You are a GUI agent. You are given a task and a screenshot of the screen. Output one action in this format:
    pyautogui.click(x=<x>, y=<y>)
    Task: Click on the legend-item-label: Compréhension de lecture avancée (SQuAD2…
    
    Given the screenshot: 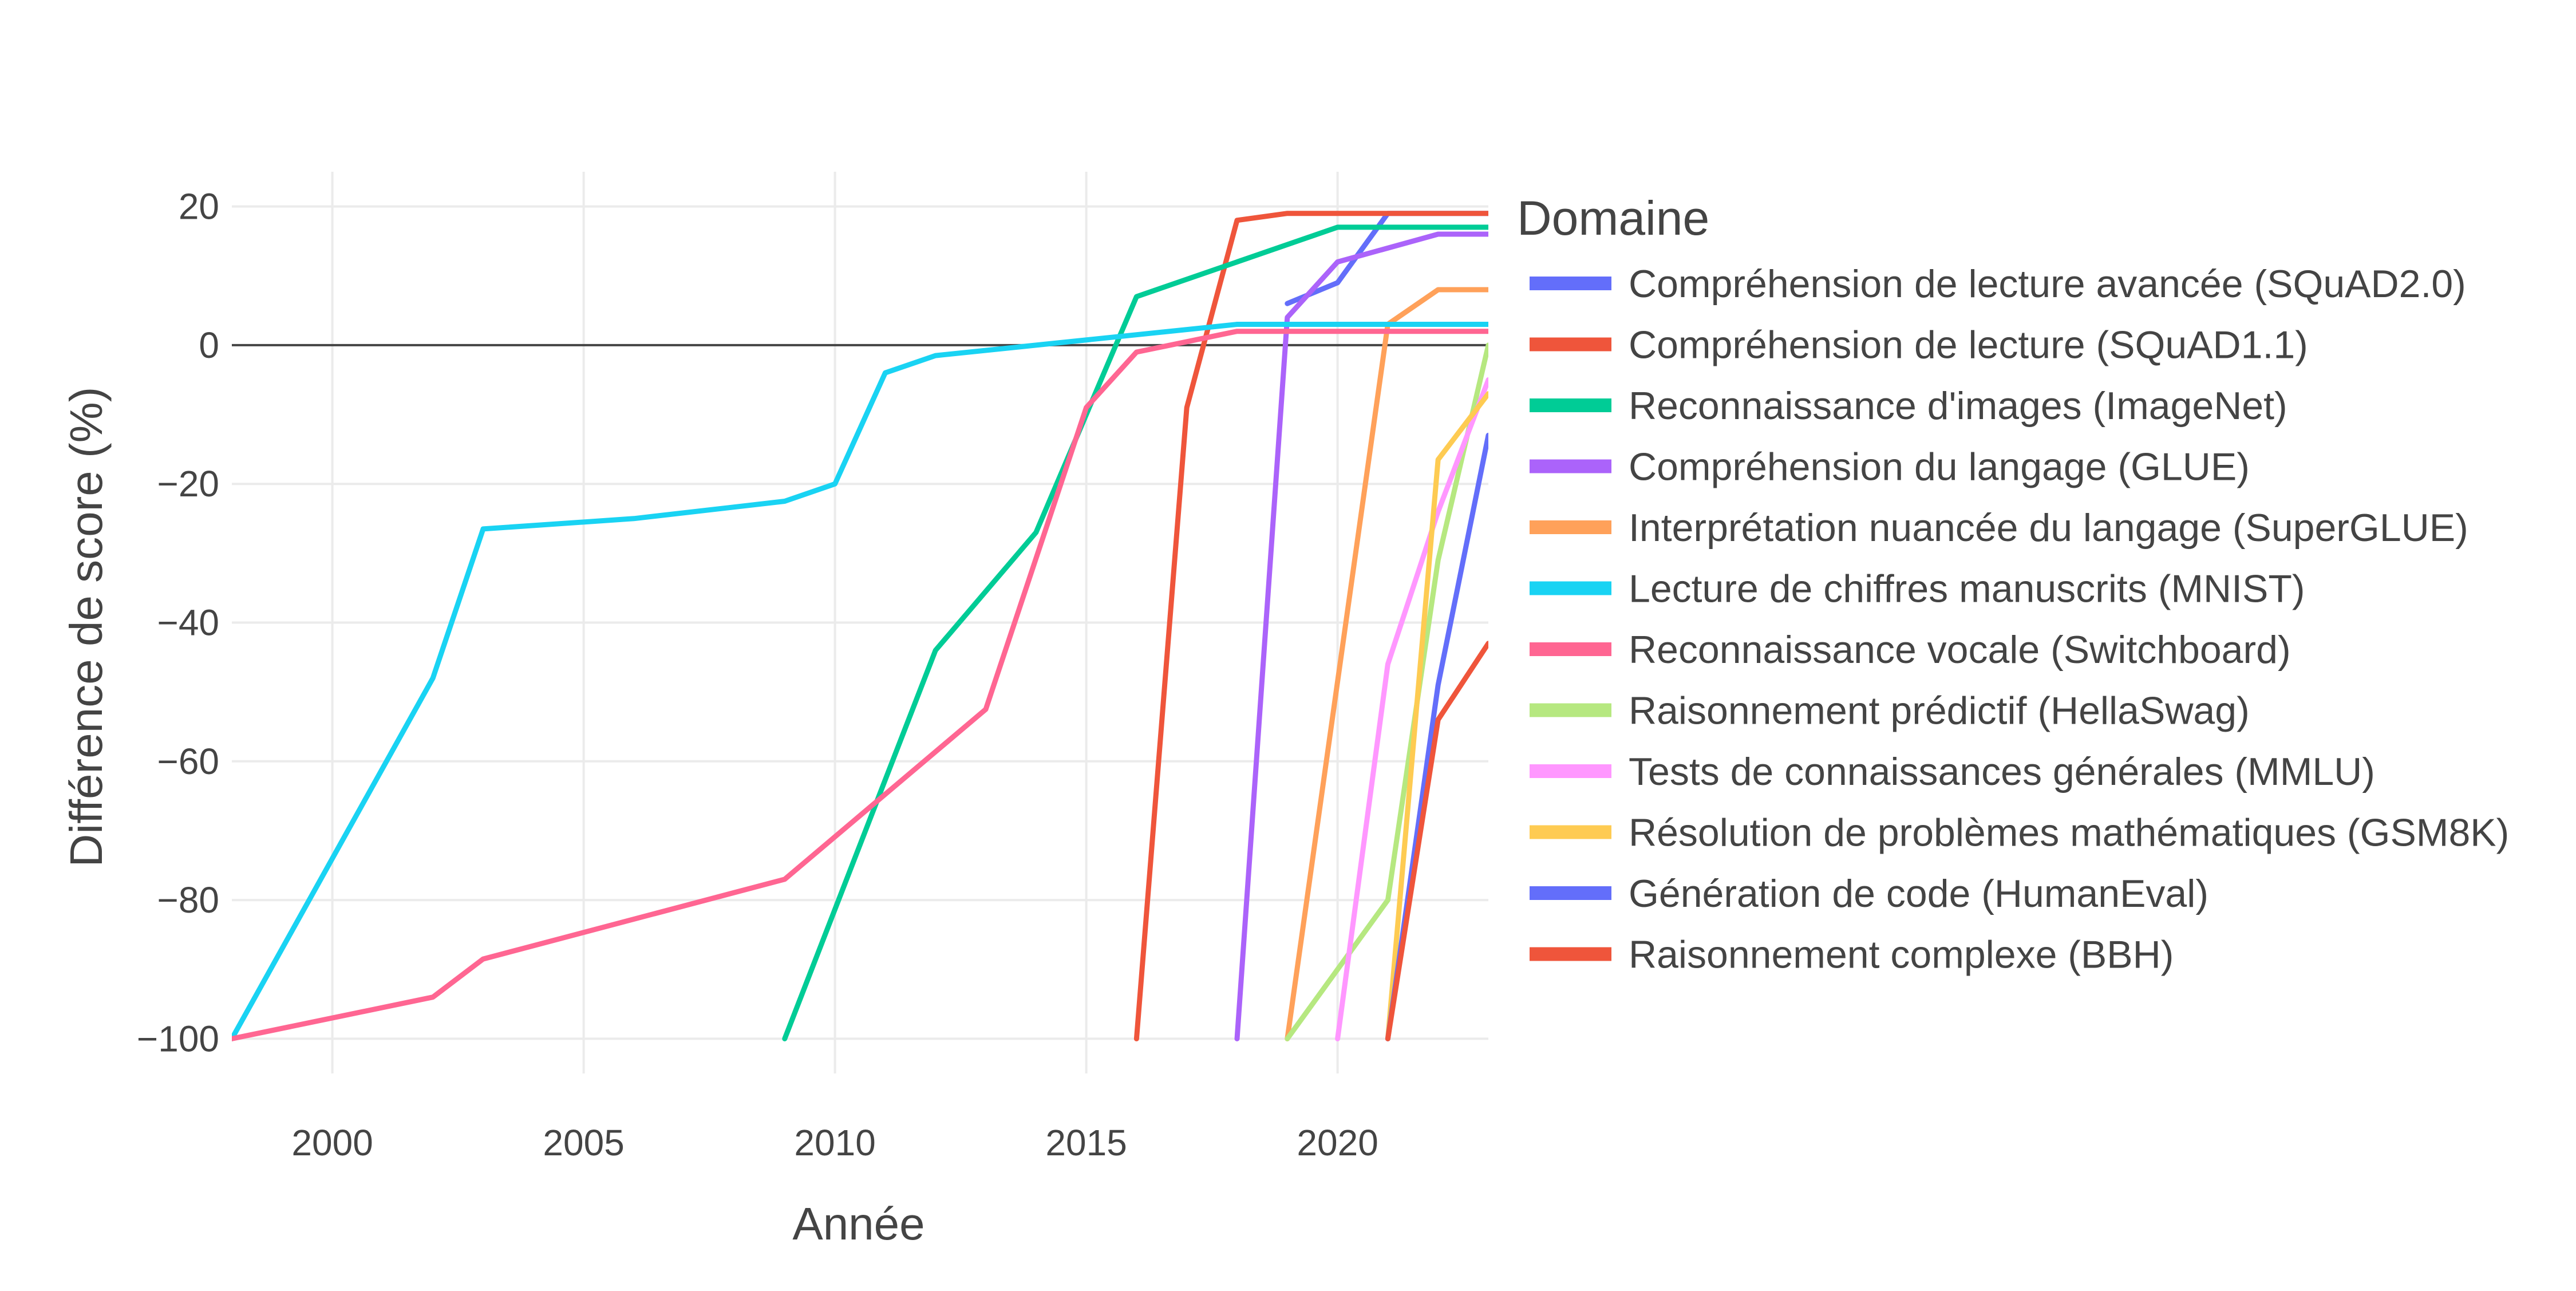 What is the action you would take?
    pyautogui.click(x=2047, y=284)
    